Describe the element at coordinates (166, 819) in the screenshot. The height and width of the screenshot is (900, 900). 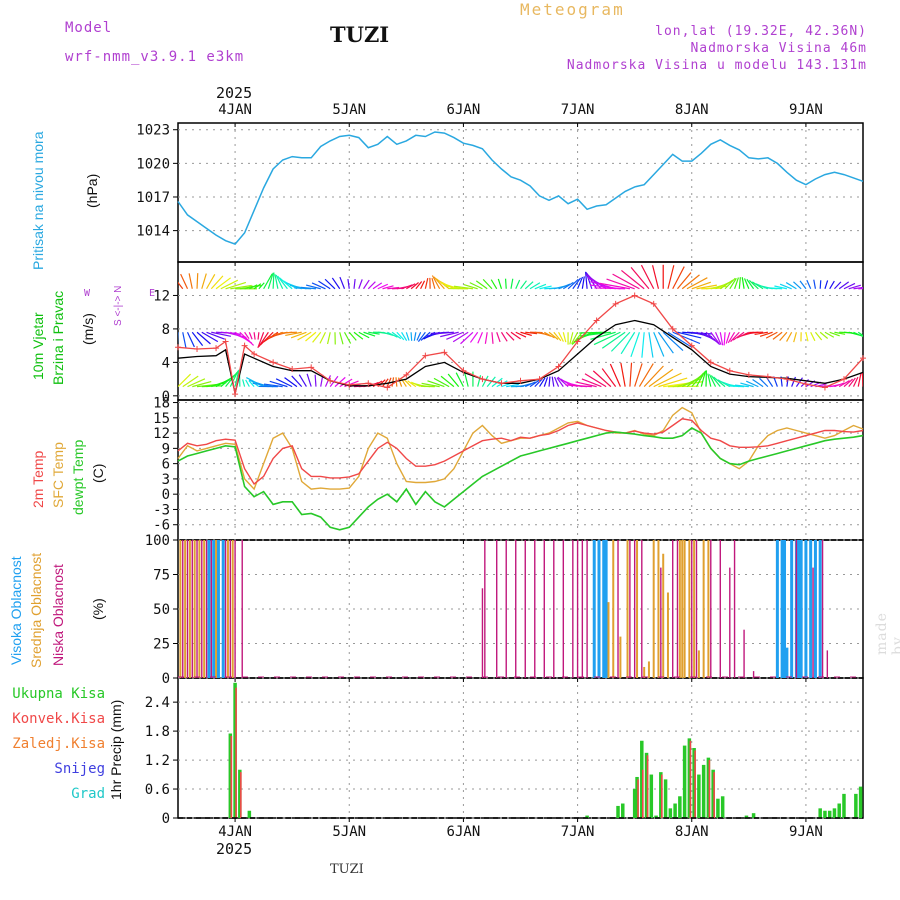
I see `precip-tick-label: 0` at that location.